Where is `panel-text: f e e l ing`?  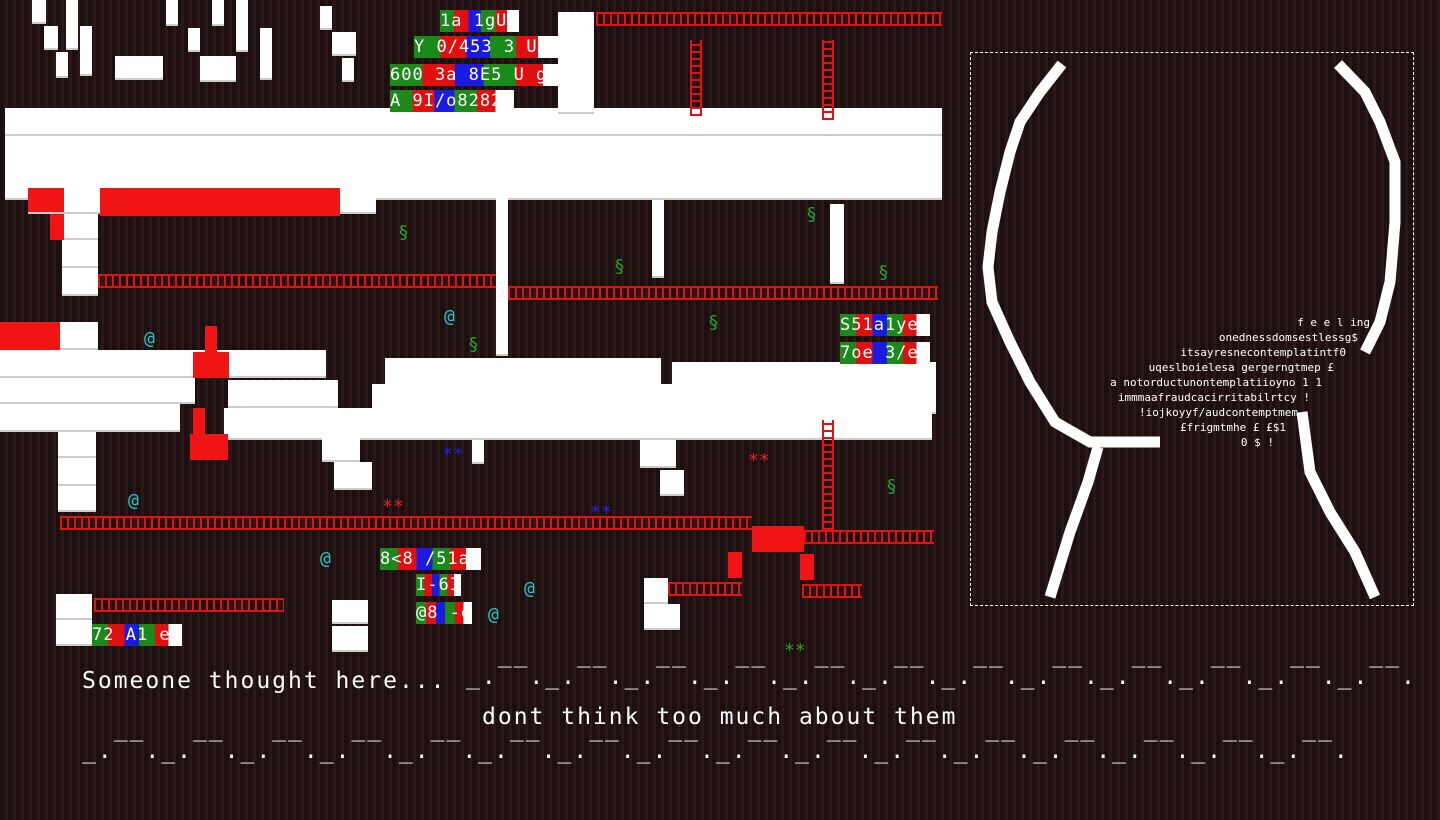 panel-text: f e e l ing is located at coordinates (1333, 322).